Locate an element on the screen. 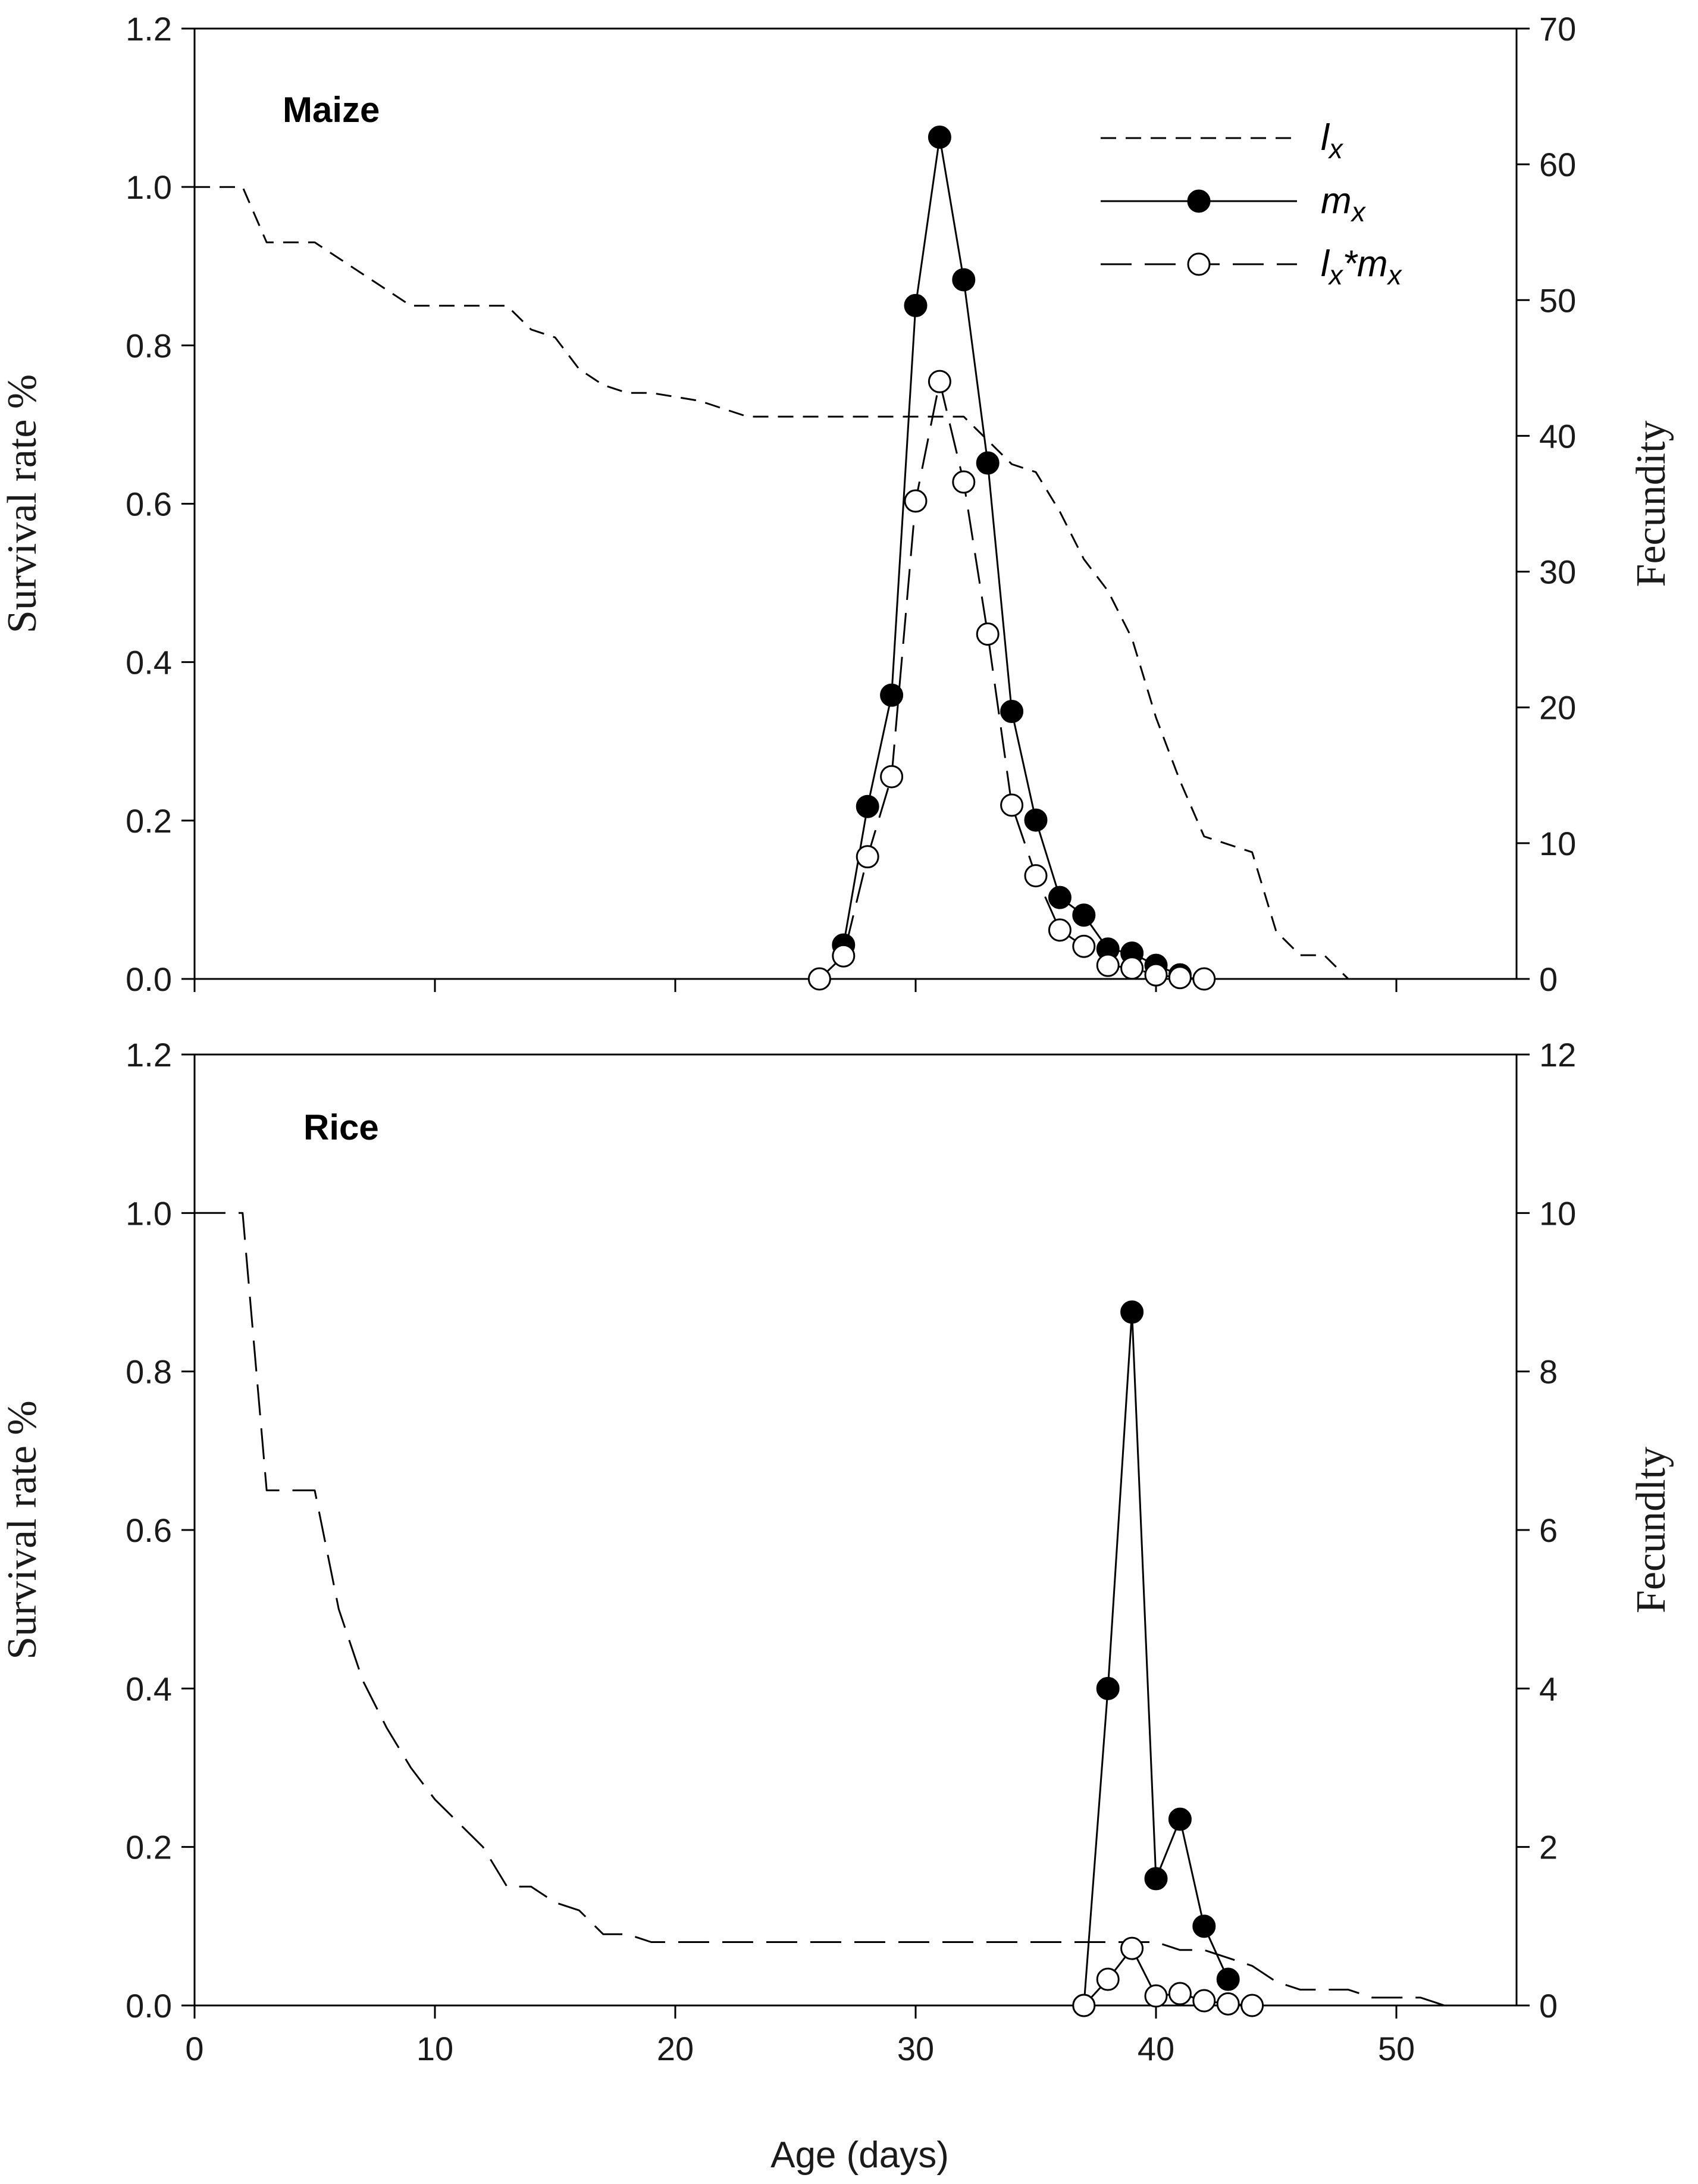 The width and height of the screenshot is (1698, 2184). right-axis-title: Fecundlty is located at coordinates (1651, 1530).